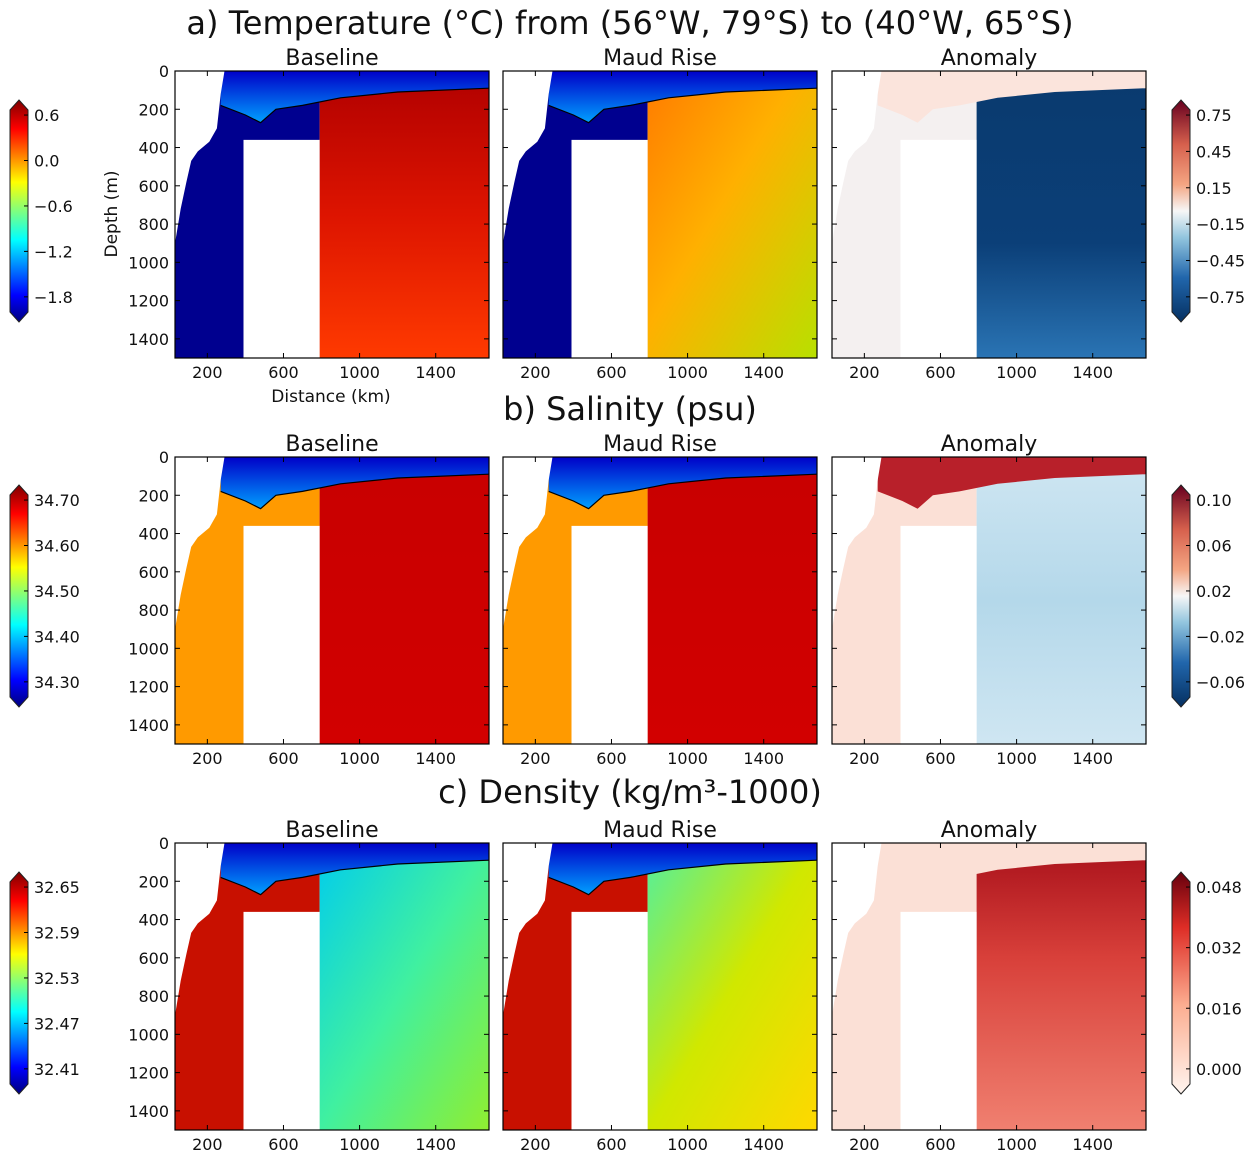  Describe the element at coordinates (153, 495) in the screenshot. I see `y-tick-label: 200` at that location.